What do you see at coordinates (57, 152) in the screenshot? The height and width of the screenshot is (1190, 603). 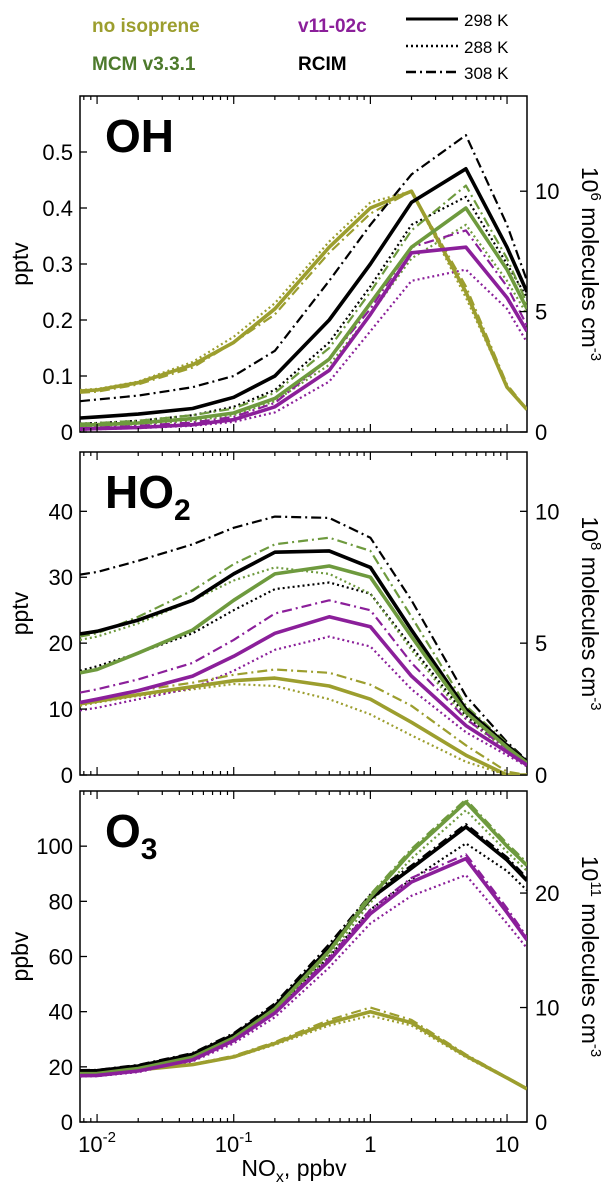 I see `y-tick-label: 0.5` at bounding box center [57, 152].